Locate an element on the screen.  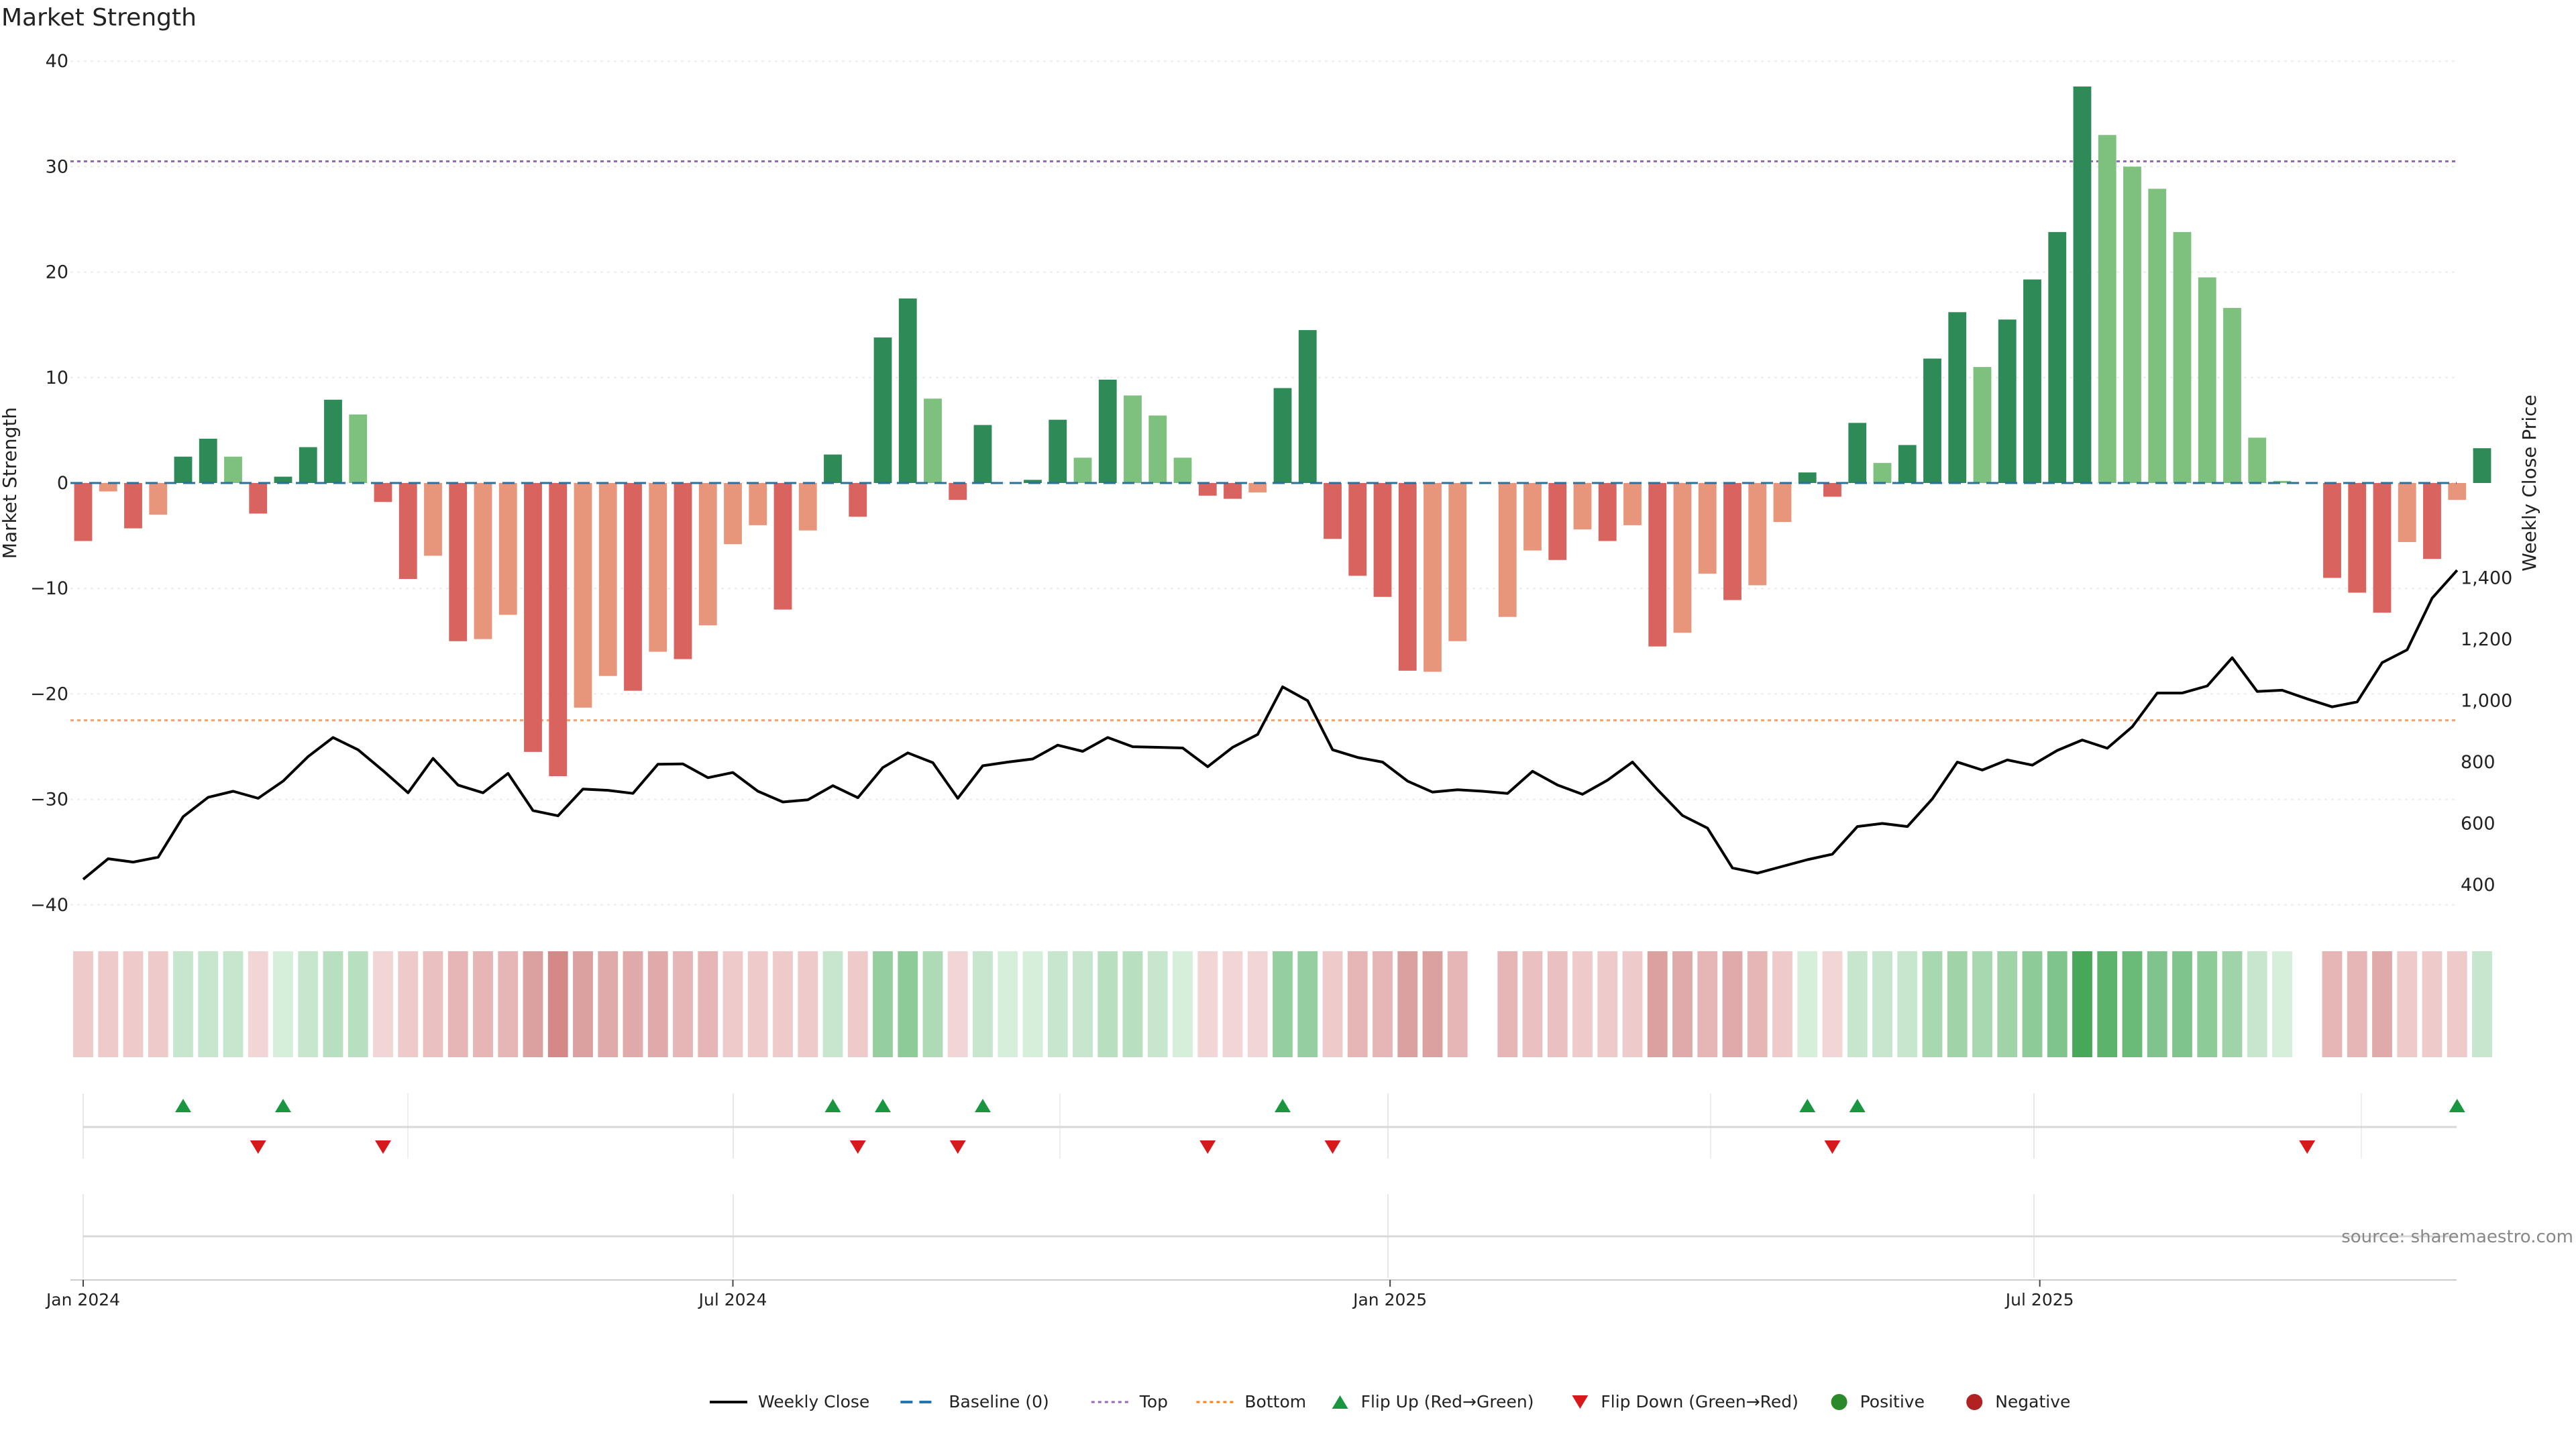
y-tick-label-7: −30 is located at coordinates (49, 800).